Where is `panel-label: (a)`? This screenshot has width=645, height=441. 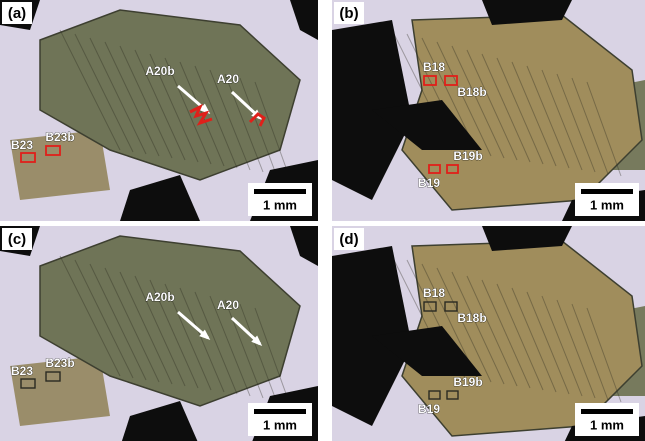 panel-label: (a) is located at coordinates (17, 13).